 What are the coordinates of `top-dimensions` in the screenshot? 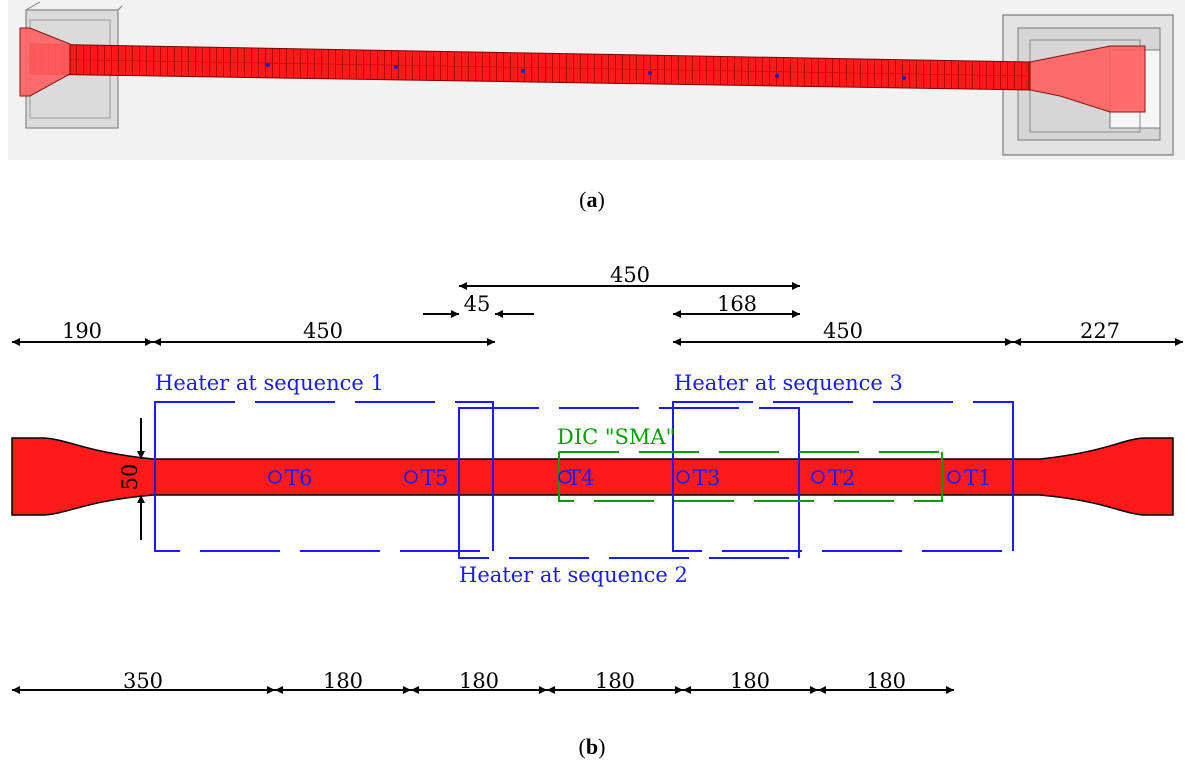 It's located at (597, 314).